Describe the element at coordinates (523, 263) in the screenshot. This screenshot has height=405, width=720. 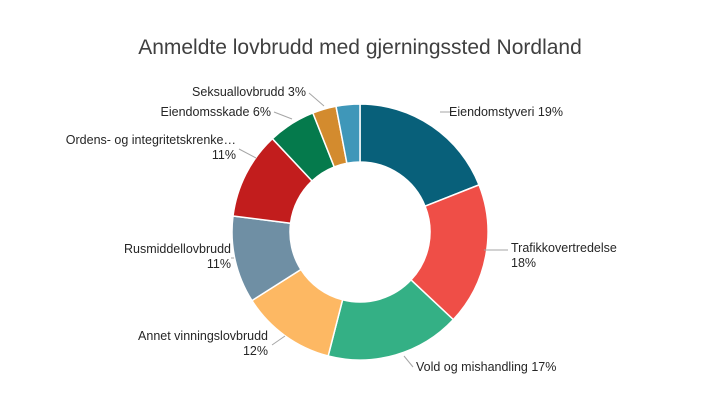
I see `slice-value-label: 18%` at that location.